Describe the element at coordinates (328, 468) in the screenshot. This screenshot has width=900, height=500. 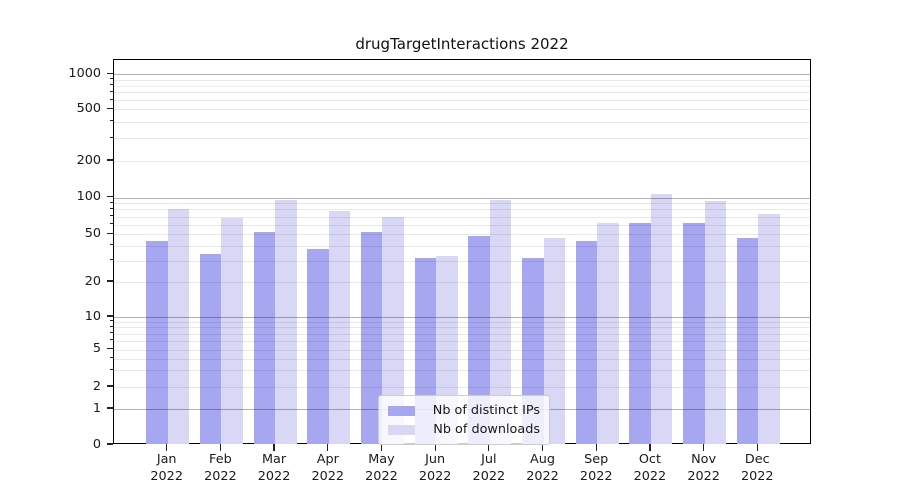
I see `xtick-label-apr: Apr 2022` at that location.